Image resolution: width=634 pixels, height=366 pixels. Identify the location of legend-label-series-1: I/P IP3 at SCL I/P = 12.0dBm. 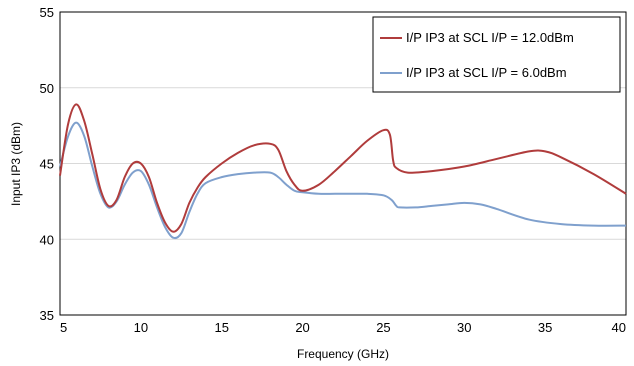
(490, 37).